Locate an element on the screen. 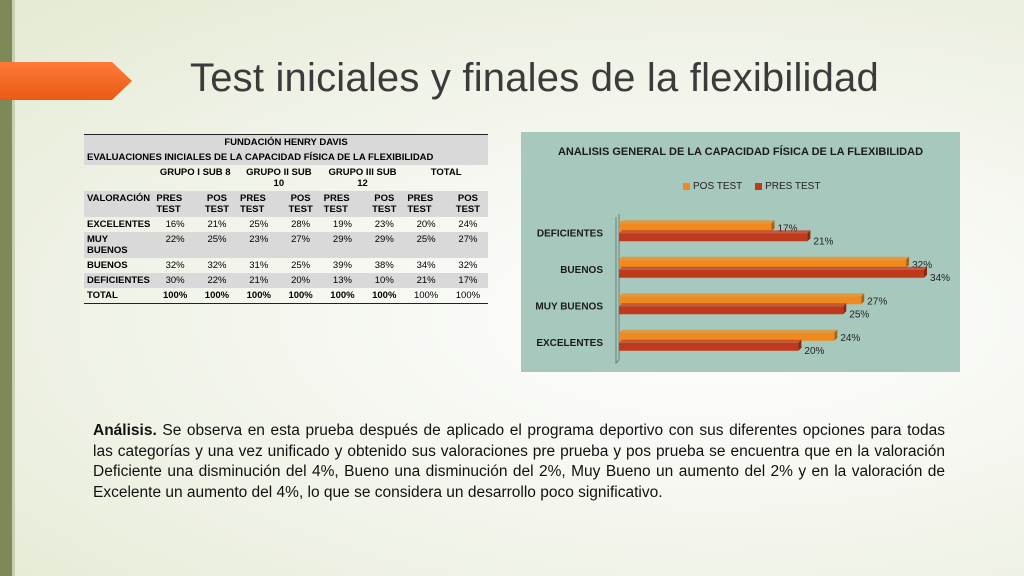  data-label: 32% is located at coordinates (922, 265).